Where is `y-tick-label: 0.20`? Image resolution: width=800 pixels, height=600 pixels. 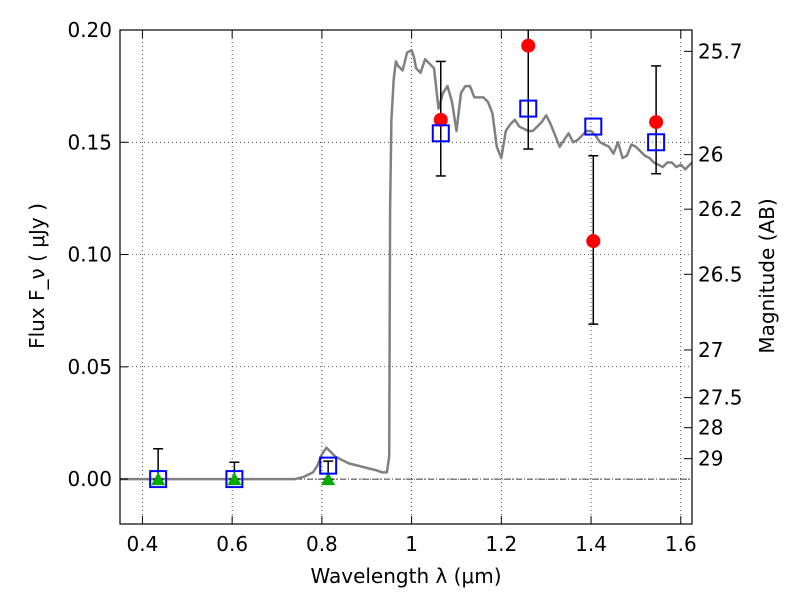
y-tick-label: 0.20 is located at coordinates (89, 30).